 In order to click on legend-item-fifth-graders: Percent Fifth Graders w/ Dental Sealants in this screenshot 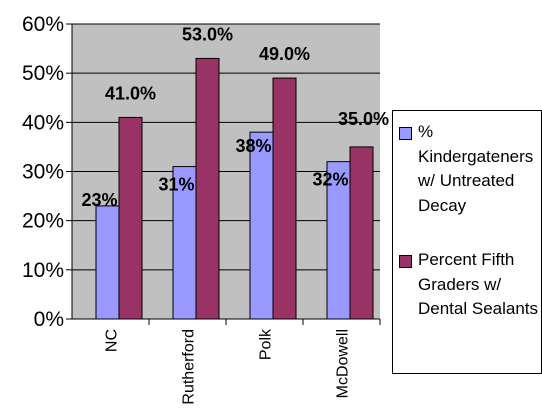, I will do `click(470, 285)`.